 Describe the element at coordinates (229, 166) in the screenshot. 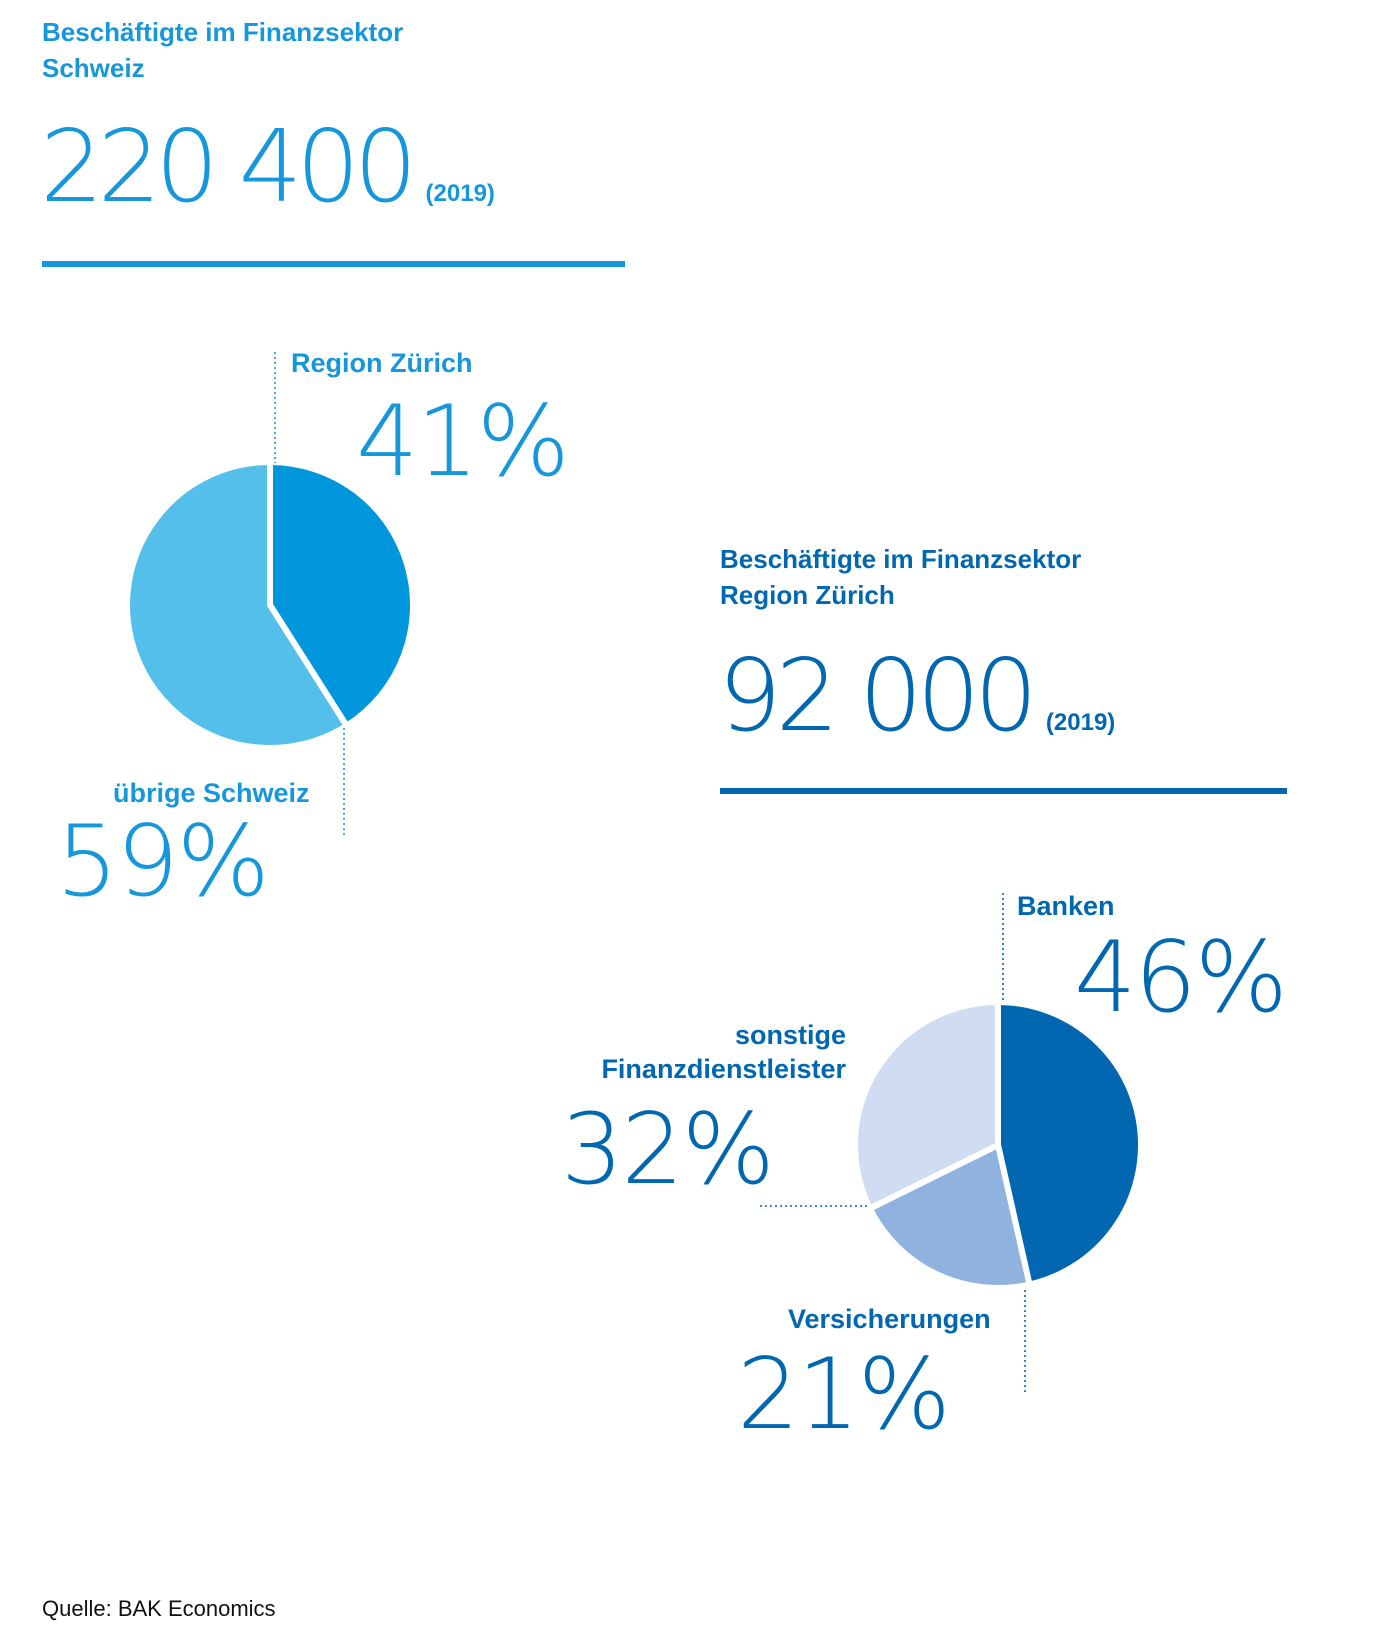

I see `left-number-value: 220 400` at that location.